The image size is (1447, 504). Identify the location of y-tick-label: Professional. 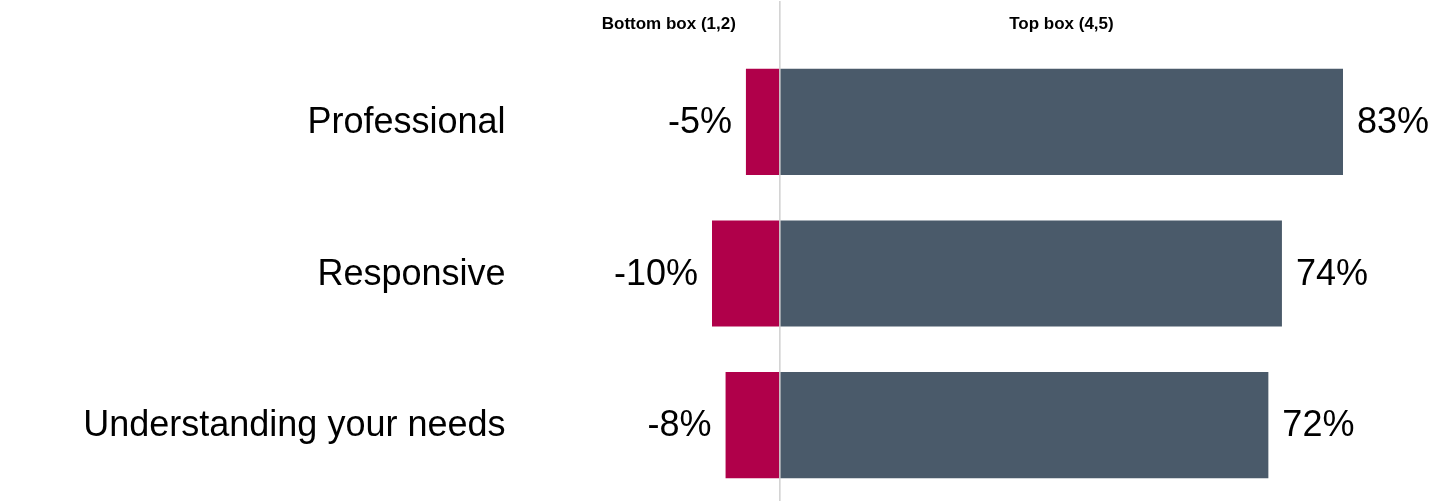
(406, 120).